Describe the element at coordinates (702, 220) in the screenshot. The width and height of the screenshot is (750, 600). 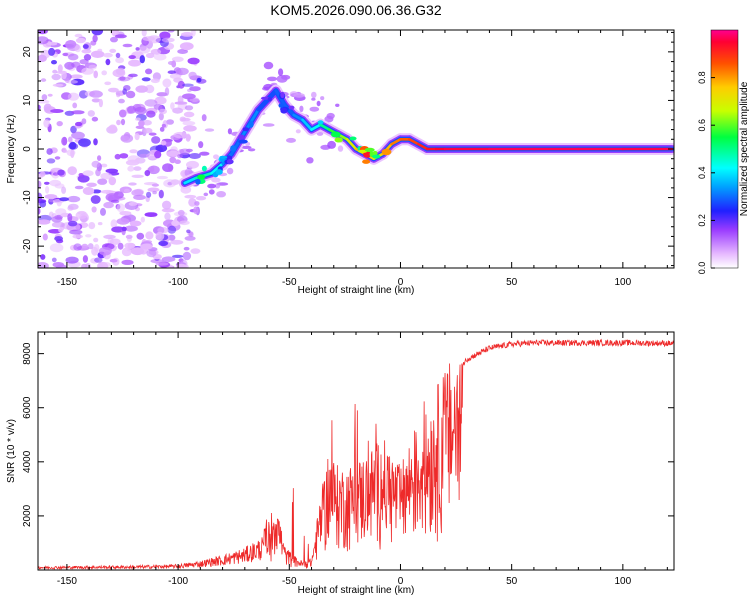
I see `colorbar-tick-label: 0.2` at that location.